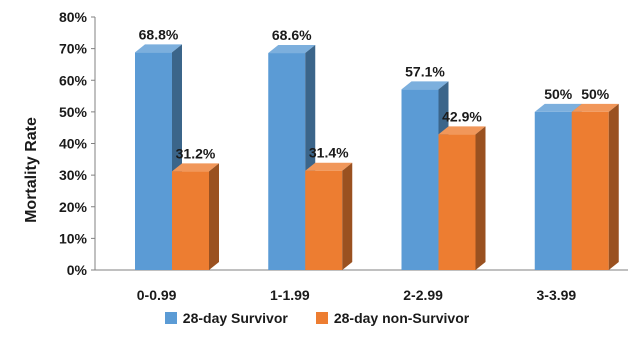 The image size is (634, 339). Describe the element at coordinates (321, 318) in the screenshot. I see `legend-swatch-non-survivor` at that location.